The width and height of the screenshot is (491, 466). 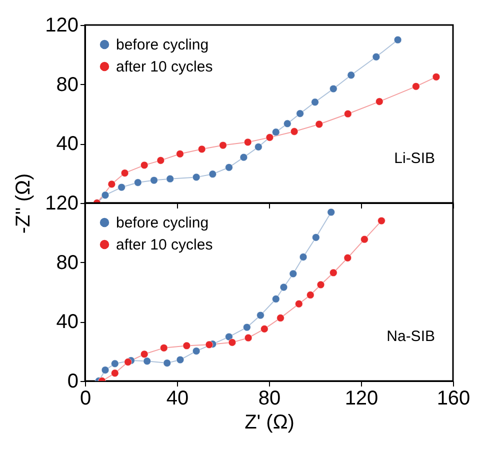 What do you see at coordinates (269, 399) in the screenshot?
I see `x-tick-label: 80` at bounding box center [269, 399].